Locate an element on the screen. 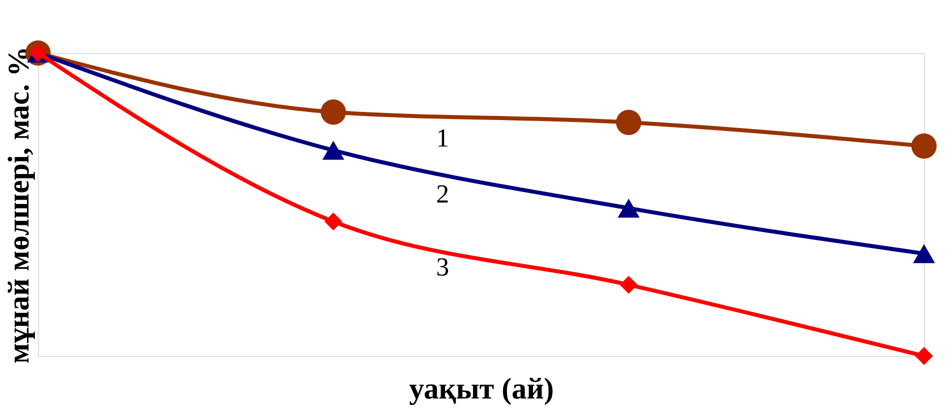 This screenshot has width=951, height=408. series-label: 2 is located at coordinates (443, 193).